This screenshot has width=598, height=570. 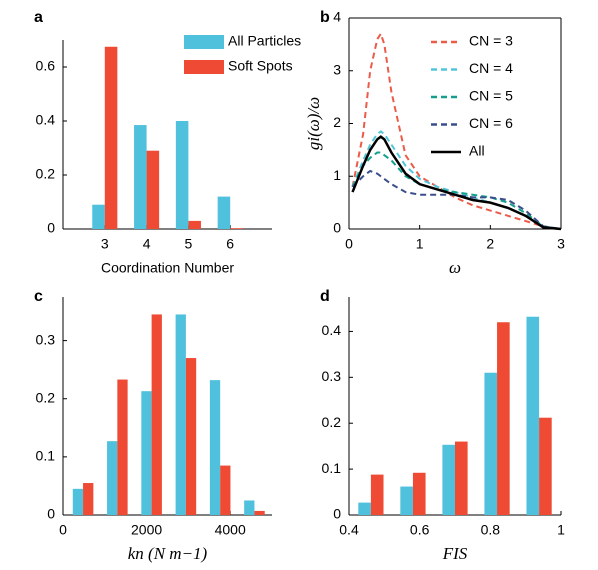 I want to click on x-axis-label: kn (N m−1), so click(x=168, y=553).